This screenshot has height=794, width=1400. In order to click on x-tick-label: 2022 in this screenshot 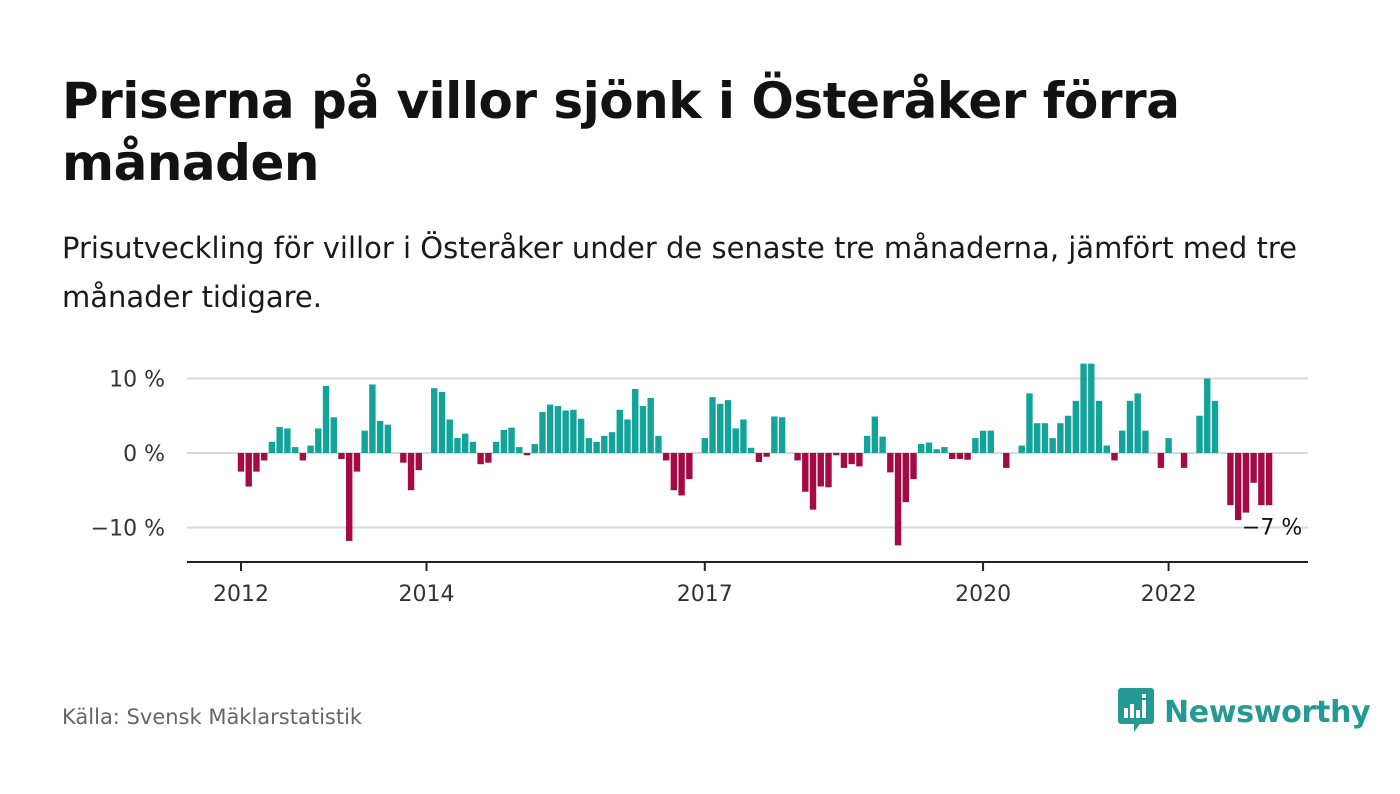, I will do `click(1169, 594)`.